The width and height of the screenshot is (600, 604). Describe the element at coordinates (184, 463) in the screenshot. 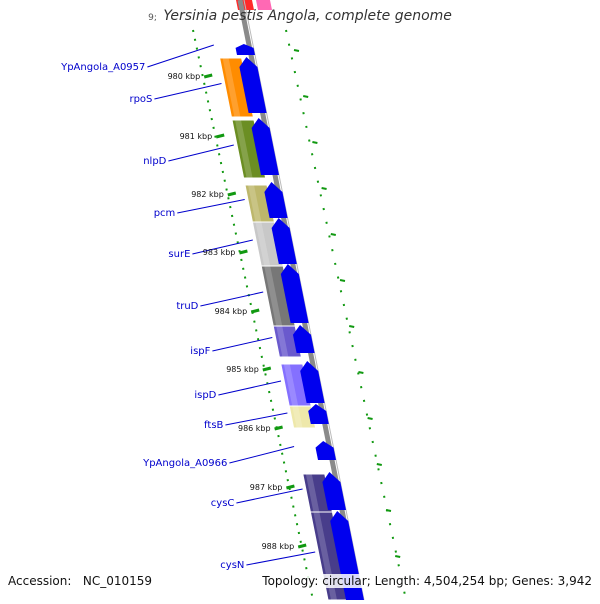

I see `gene-label-YpAngola_A0966: YpAngola_A0966` at that location.